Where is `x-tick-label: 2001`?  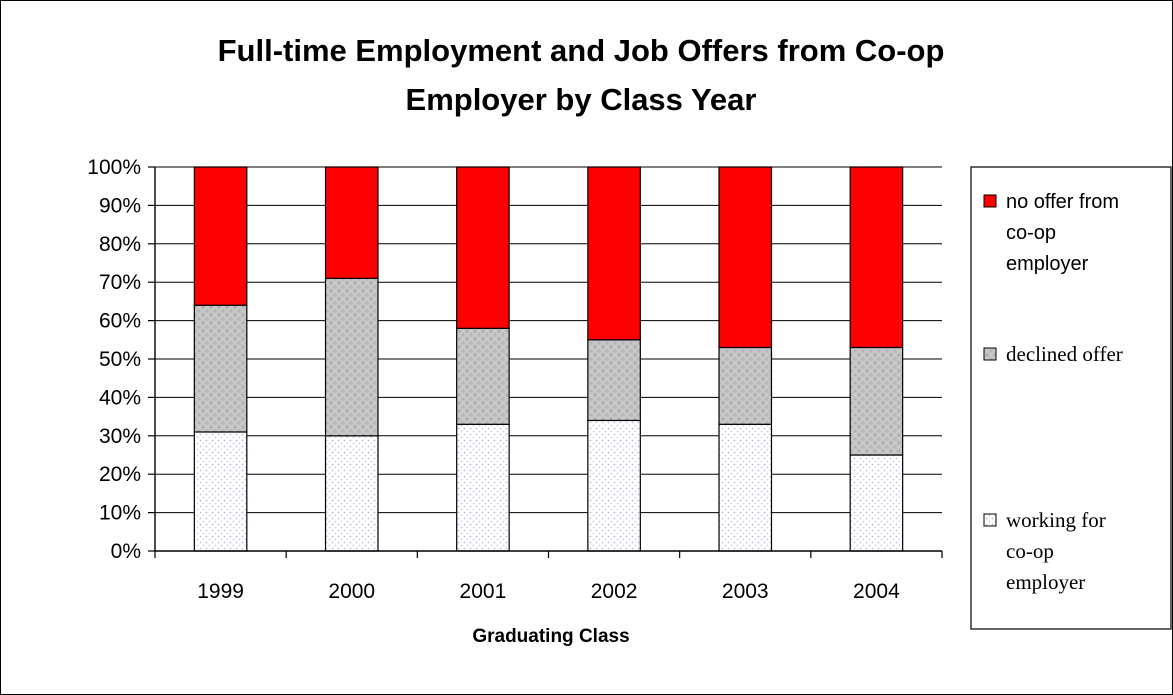 x-tick-label: 2001 is located at coordinates (483, 591).